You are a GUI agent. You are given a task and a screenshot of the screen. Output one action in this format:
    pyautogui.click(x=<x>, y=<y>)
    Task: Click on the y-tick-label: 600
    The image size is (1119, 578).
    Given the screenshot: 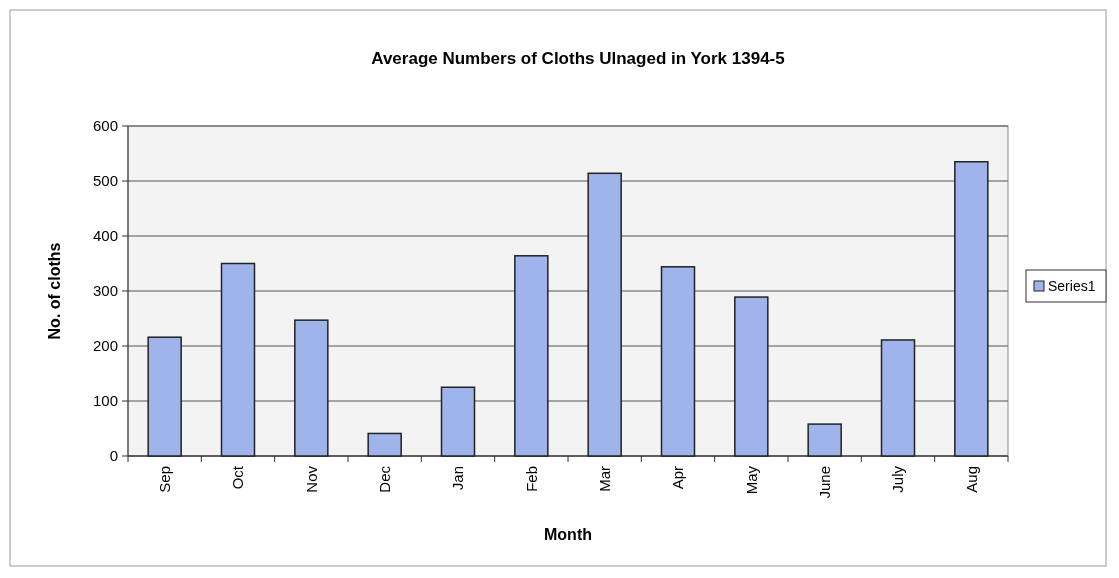 What is the action you would take?
    pyautogui.click(x=105, y=126)
    